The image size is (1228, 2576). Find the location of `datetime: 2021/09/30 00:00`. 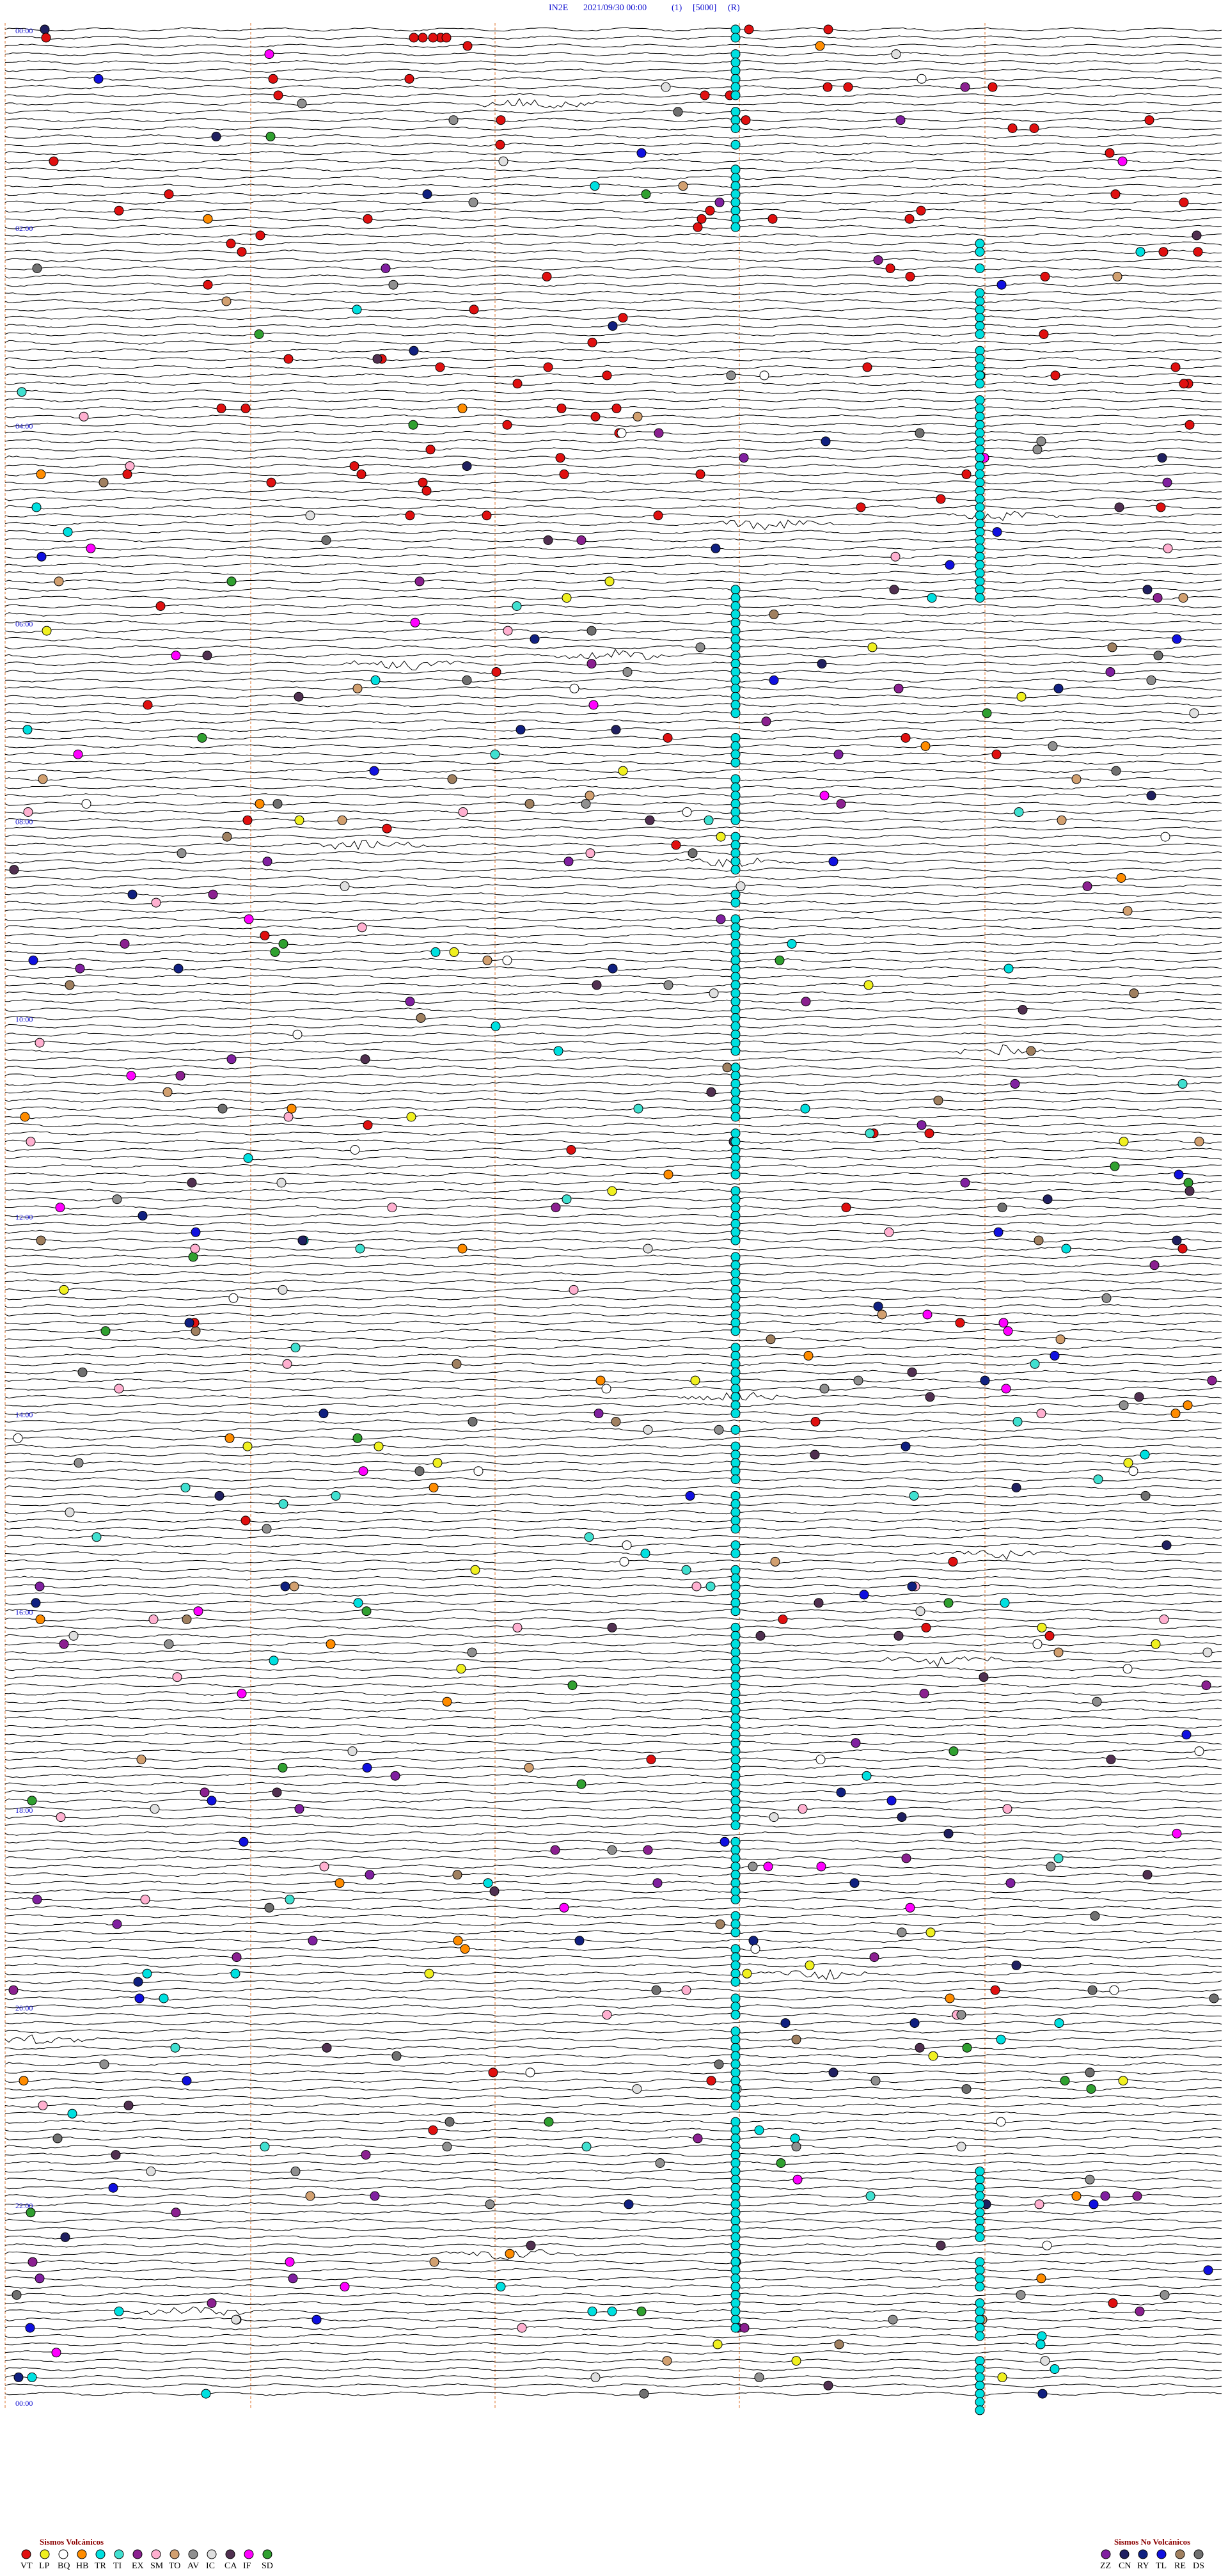

datetime: 2021/09/30 00:00 is located at coordinates (615, 8).